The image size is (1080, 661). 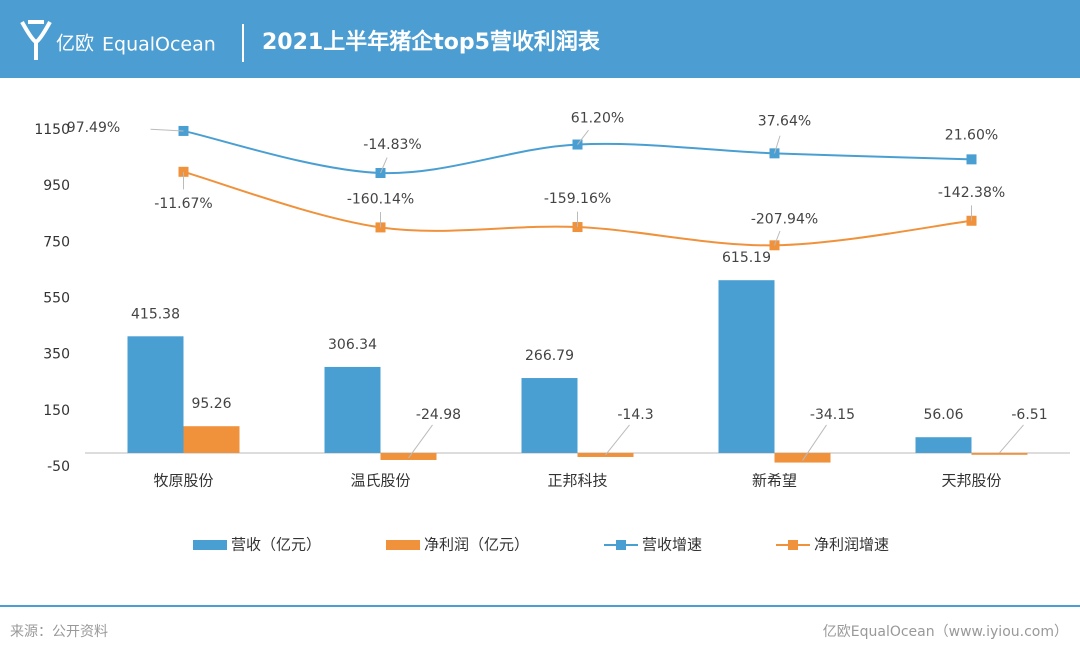 What do you see at coordinates (945, 632) in the screenshot?
I see `footer-credit: 亿欧EqualOcean（www.iyiou.com）` at bounding box center [945, 632].